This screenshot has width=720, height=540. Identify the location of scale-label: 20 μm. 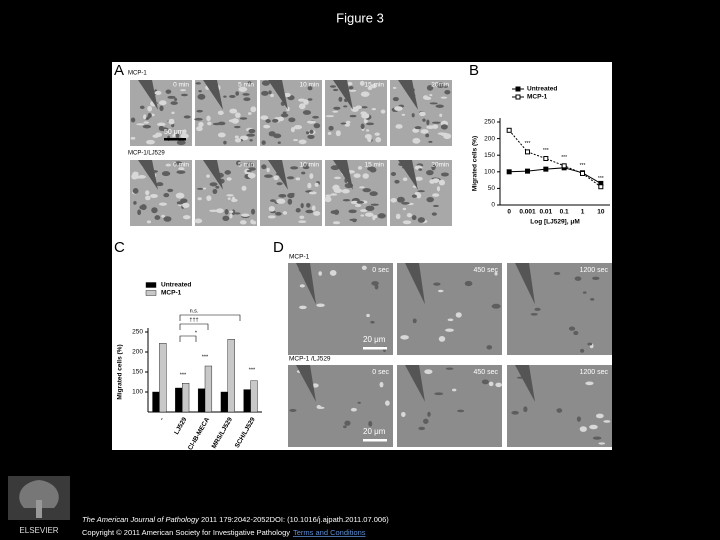
(374, 431).